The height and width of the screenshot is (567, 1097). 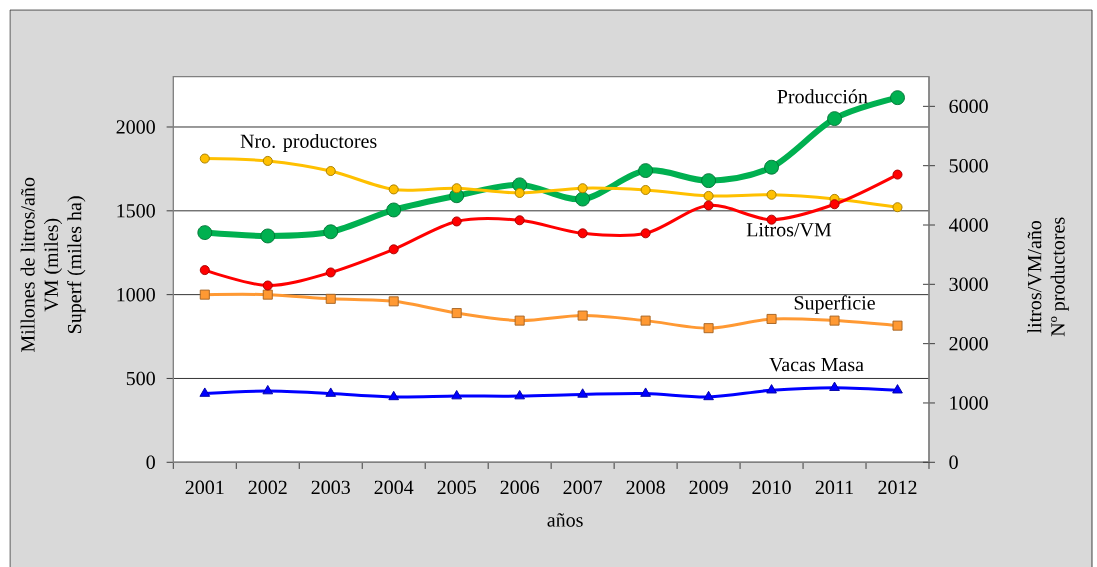 I want to click on x-tick-label: 2002, so click(x=267, y=487).